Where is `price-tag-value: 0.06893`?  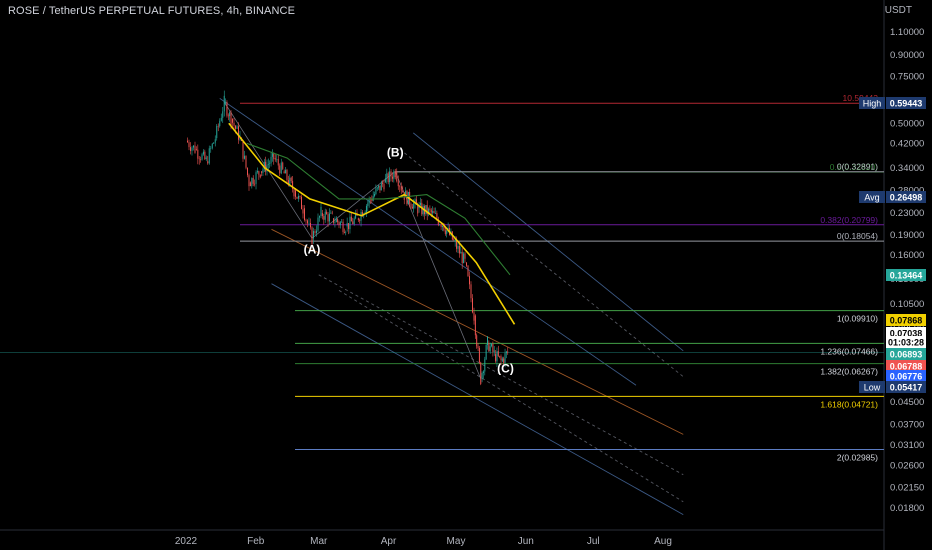 price-tag-value: 0.06893 is located at coordinates (906, 355).